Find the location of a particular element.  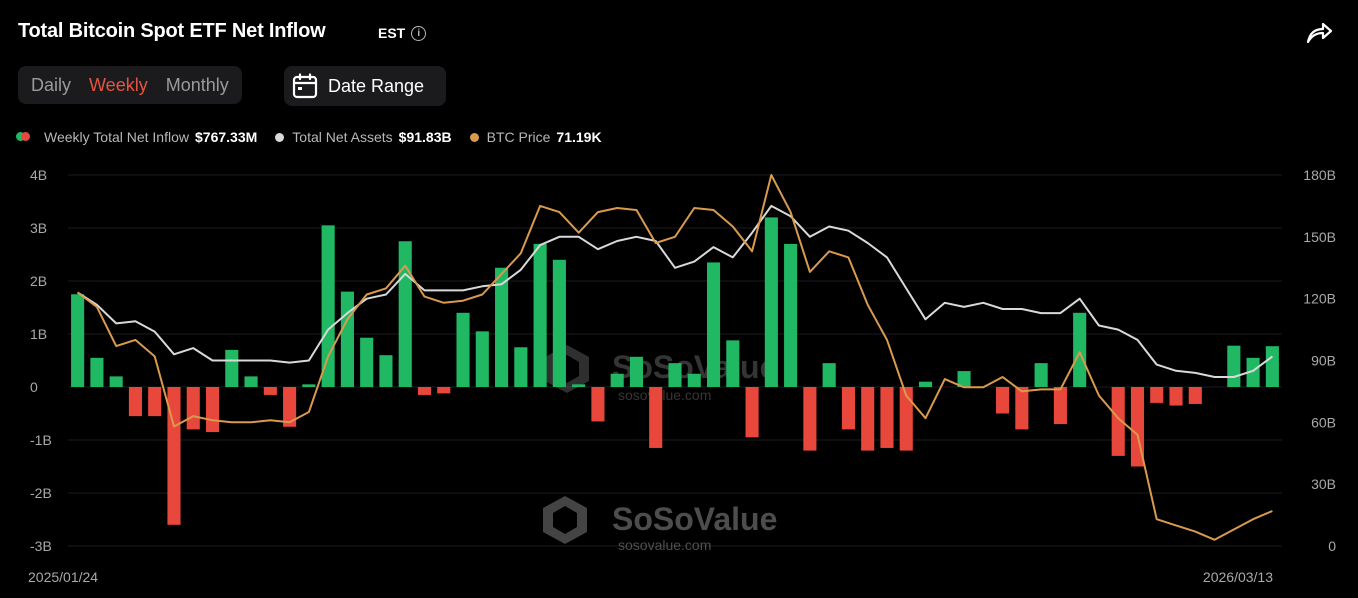

tab-weekly: Weekly is located at coordinates (118, 84).